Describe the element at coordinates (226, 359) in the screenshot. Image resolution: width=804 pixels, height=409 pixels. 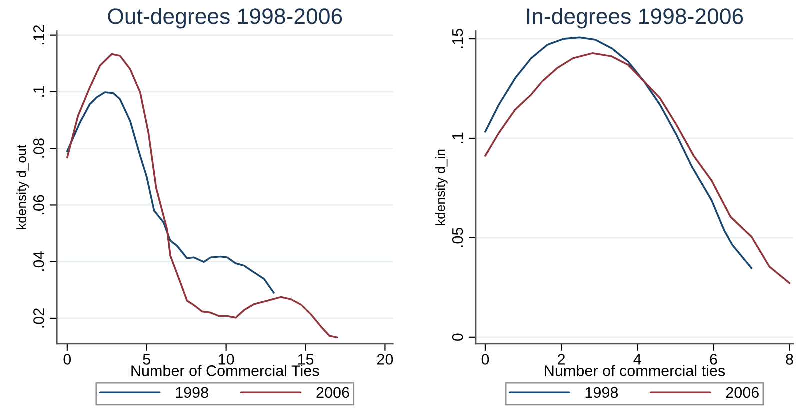
I see `x-tick-label: 10` at that location.